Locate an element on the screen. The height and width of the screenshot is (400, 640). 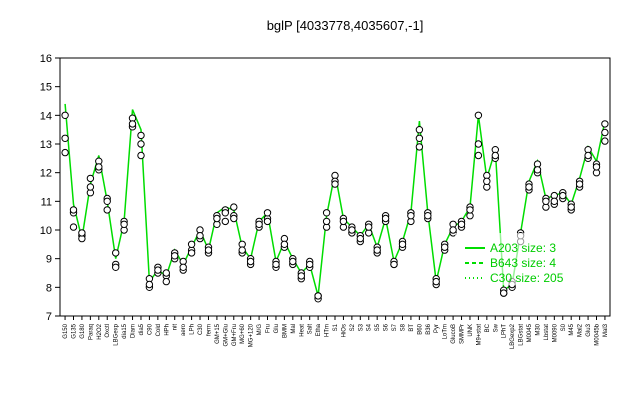
x-tick-label: HPh is located at coordinates (167, 330).